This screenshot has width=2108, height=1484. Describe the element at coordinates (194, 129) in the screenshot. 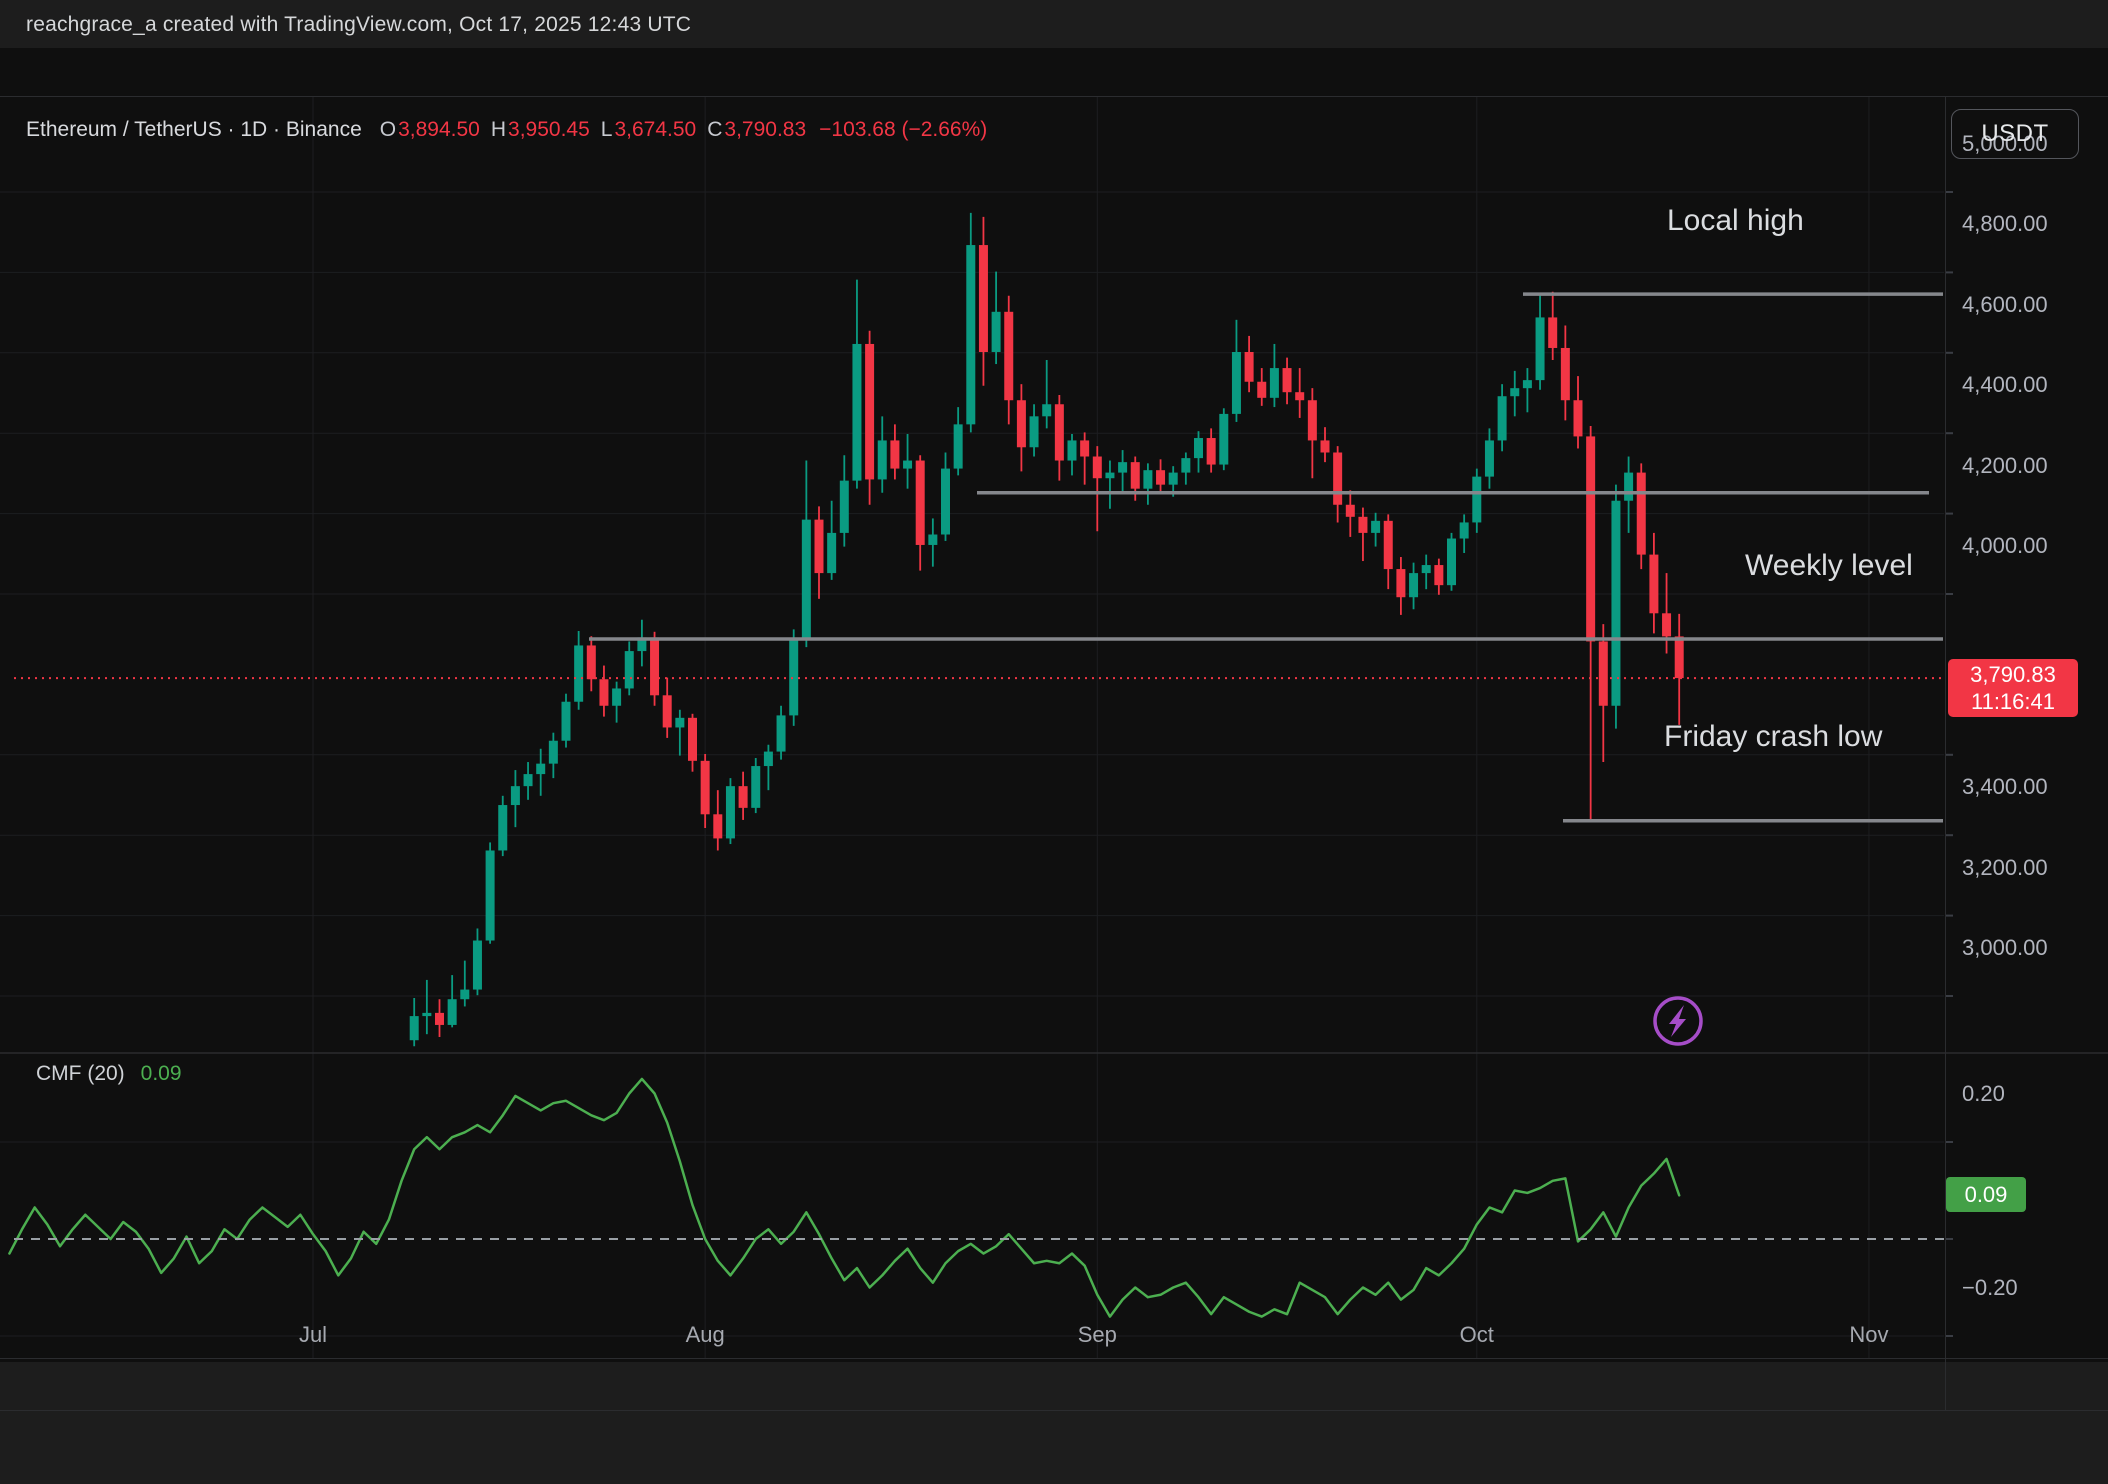

I see `symbol-title: Ethereum / TetherUS · 1D · Binance` at that location.